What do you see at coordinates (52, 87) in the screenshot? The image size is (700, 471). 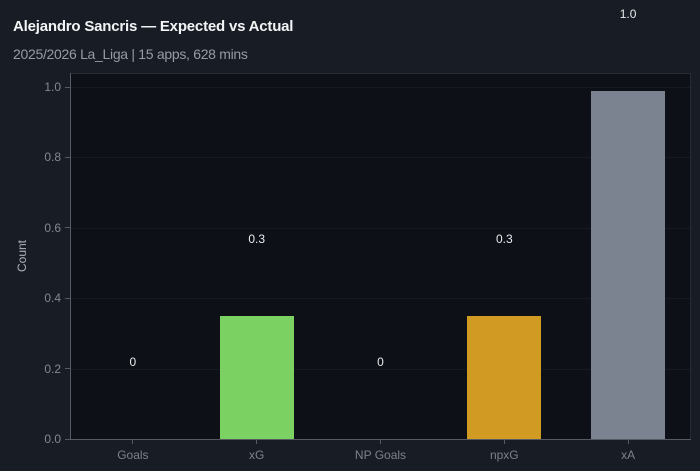 I see `y-tick-label: 1.0` at bounding box center [52, 87].